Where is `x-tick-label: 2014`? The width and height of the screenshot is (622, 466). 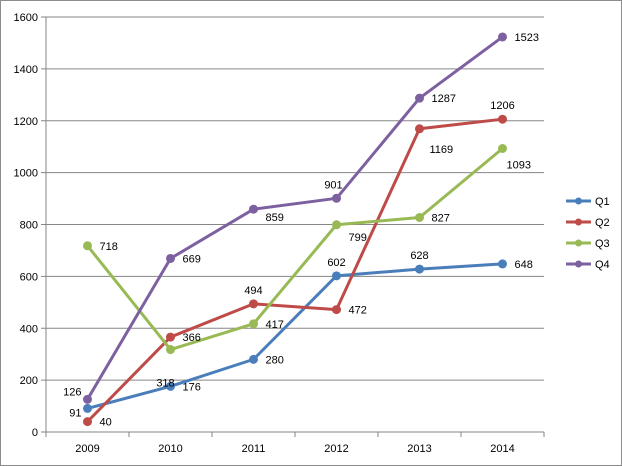
x-tick-label: 2014 is located at coordinates (502, 449).